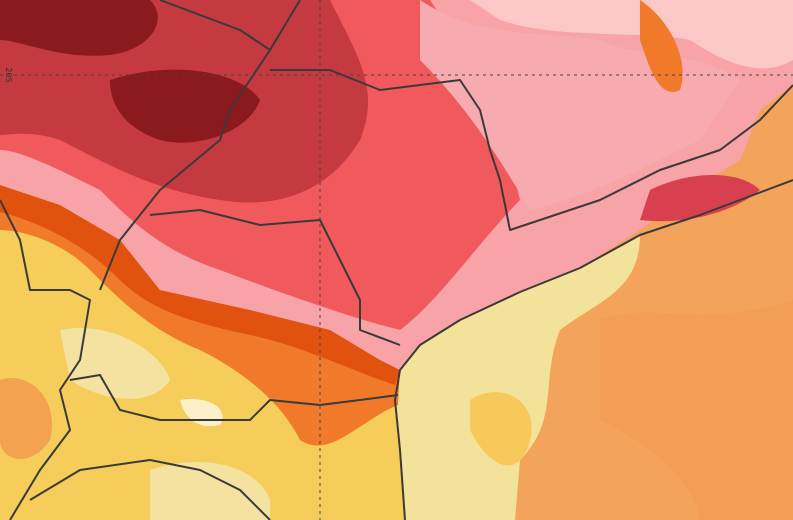  I want to click on coastal-yellow-patch, so click(501, 429).